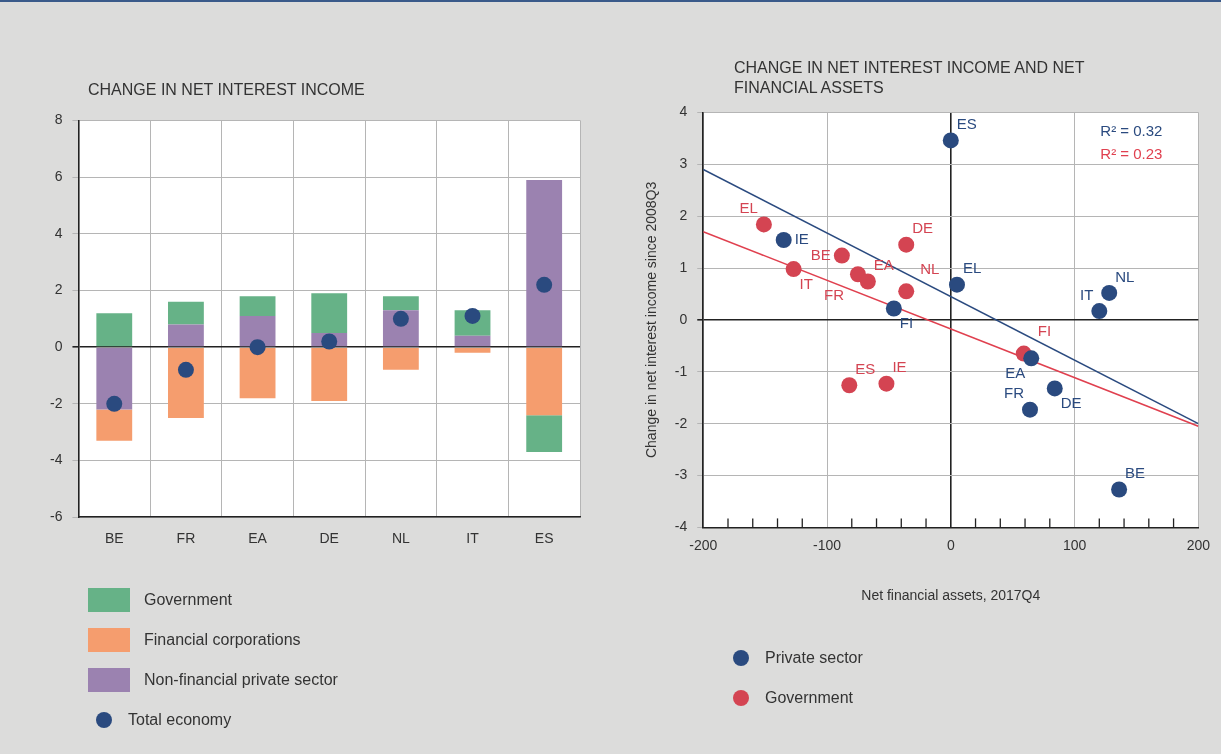  I want to click on x-tick-label: IT, so click(473, 538).